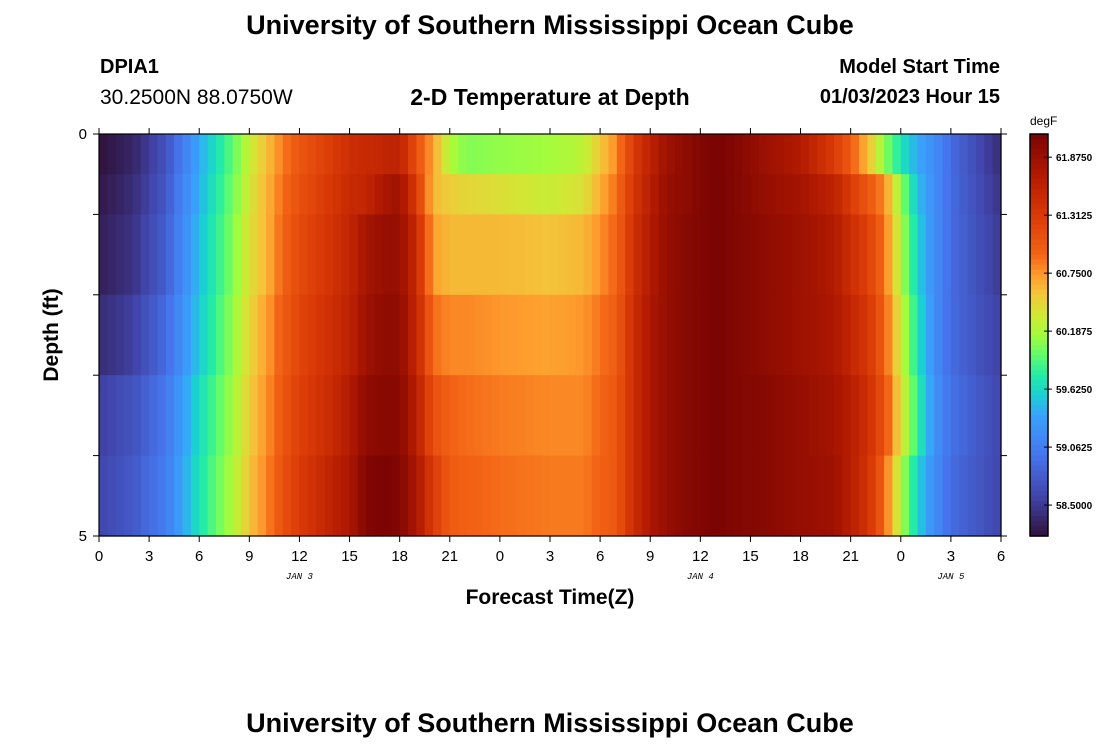 Image resolution: width=1100 pixels, height=750 pixels. Describe the element at coordinates (951, 577) in the screenshot. I see `date-label: JAN 5` at that location.